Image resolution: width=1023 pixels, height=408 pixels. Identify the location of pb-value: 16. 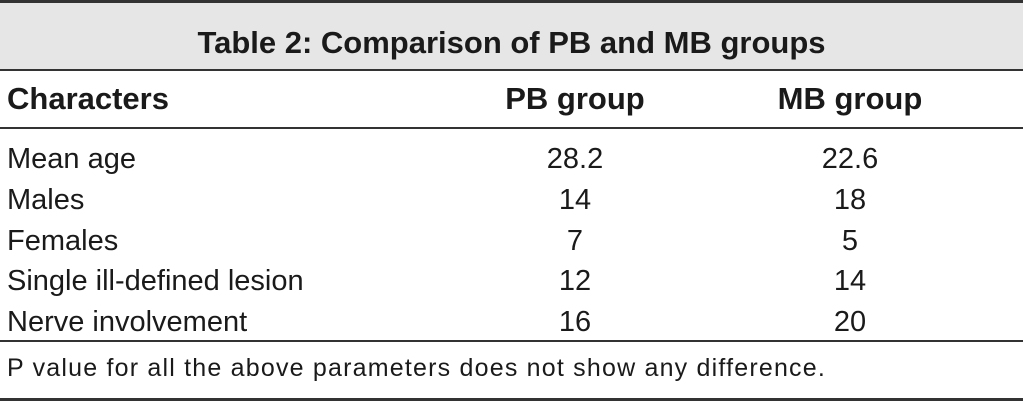
(575, 322).